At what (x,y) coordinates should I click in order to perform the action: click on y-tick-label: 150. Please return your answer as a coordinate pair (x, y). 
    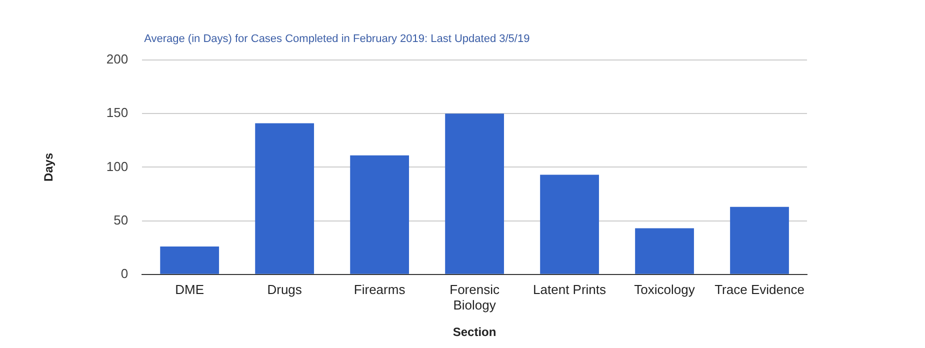
    Looking at the image, I should click on (117, 112).